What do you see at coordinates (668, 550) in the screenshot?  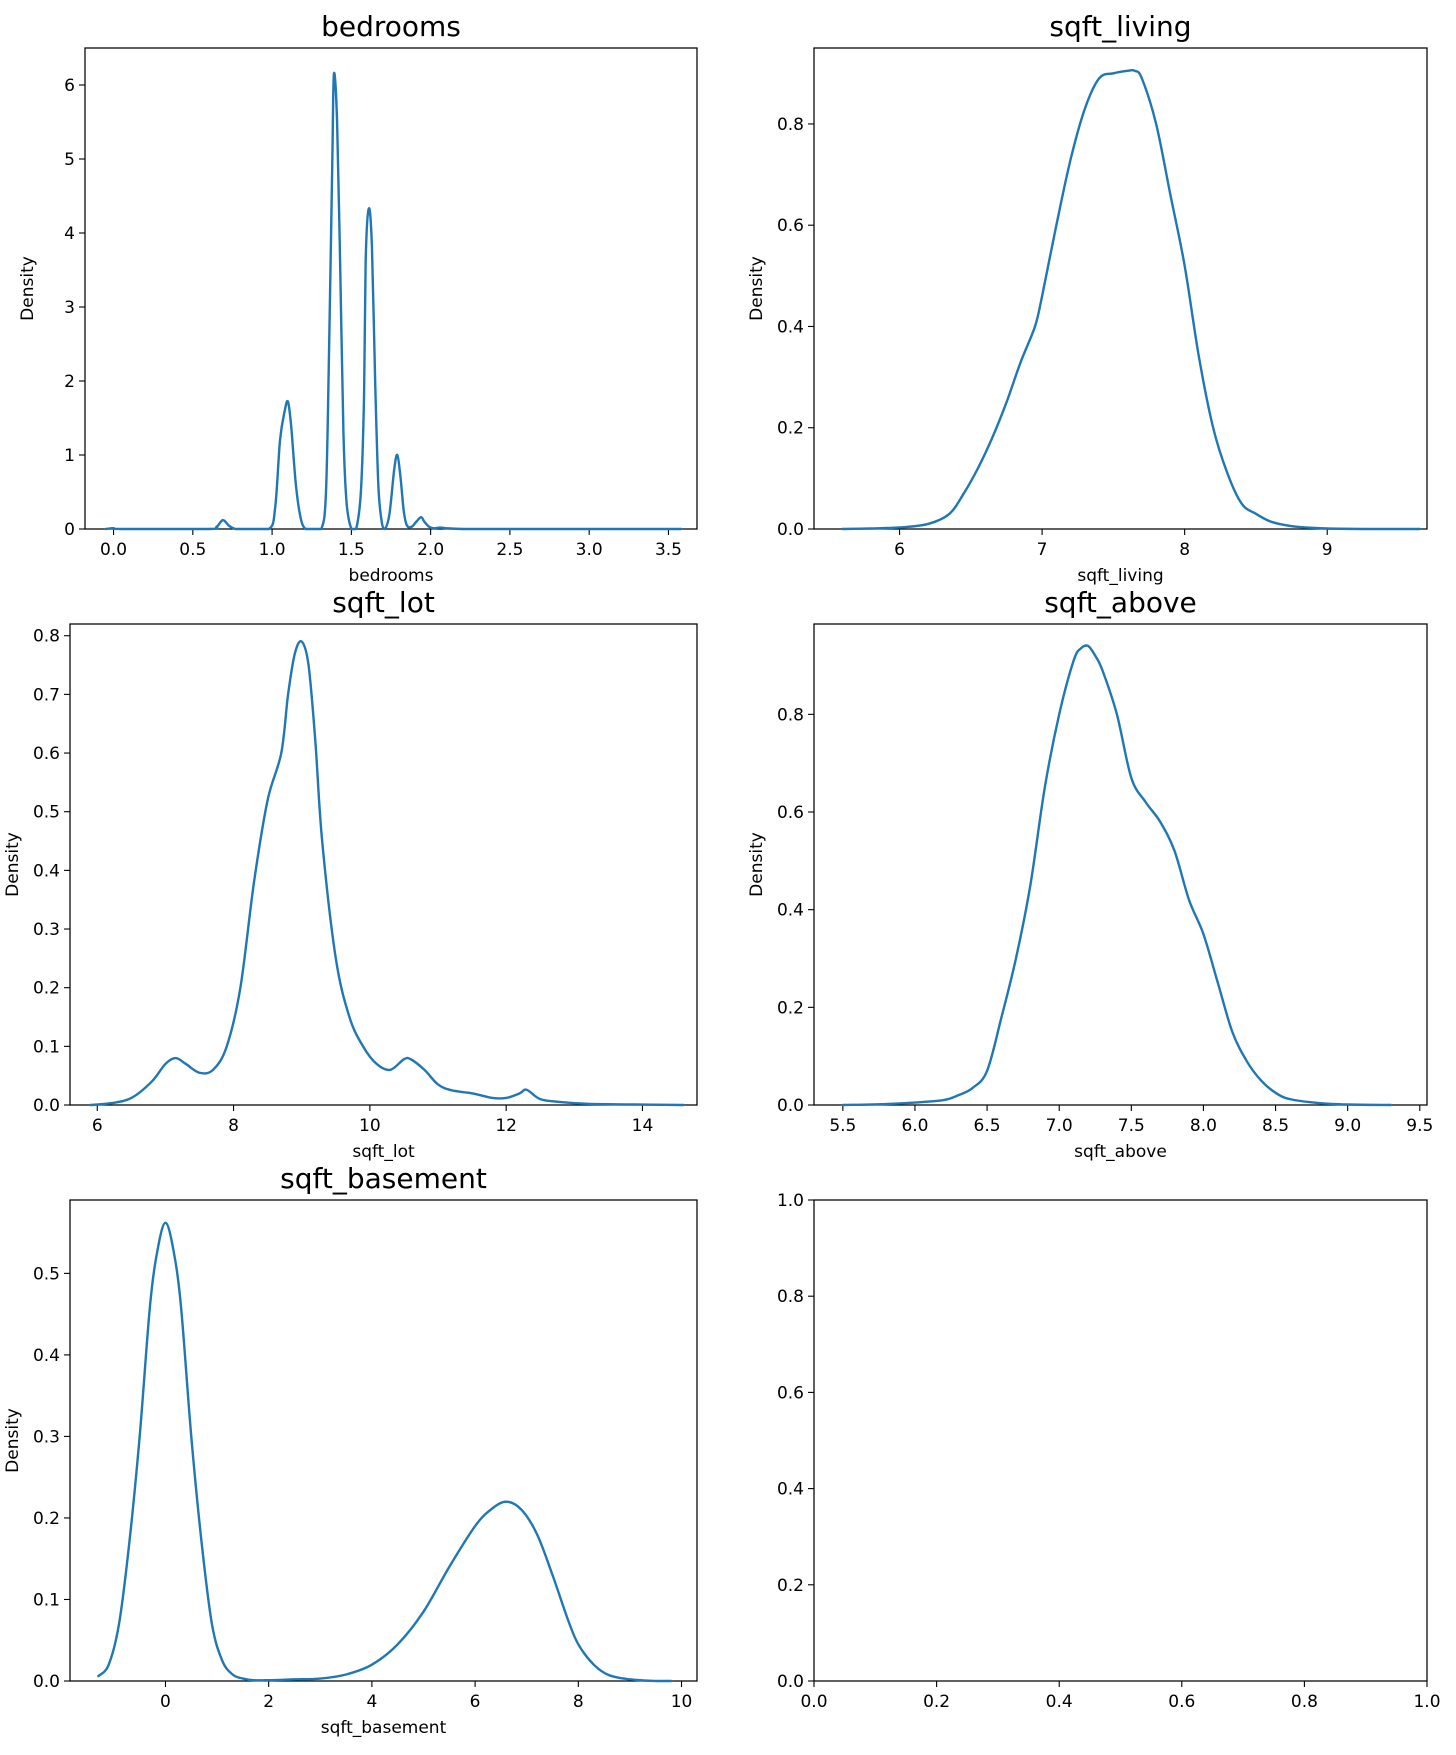 I see `x-tick-label: 3.5` at bounding box center [668, 550].